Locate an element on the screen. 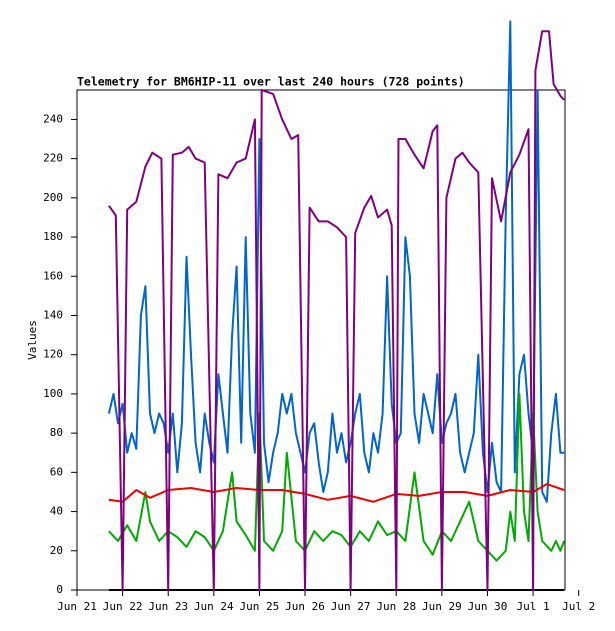 The height and width of the screenshot is (631, 615). x-tick-label: Jun 29 is located at coordinates (442, 606).